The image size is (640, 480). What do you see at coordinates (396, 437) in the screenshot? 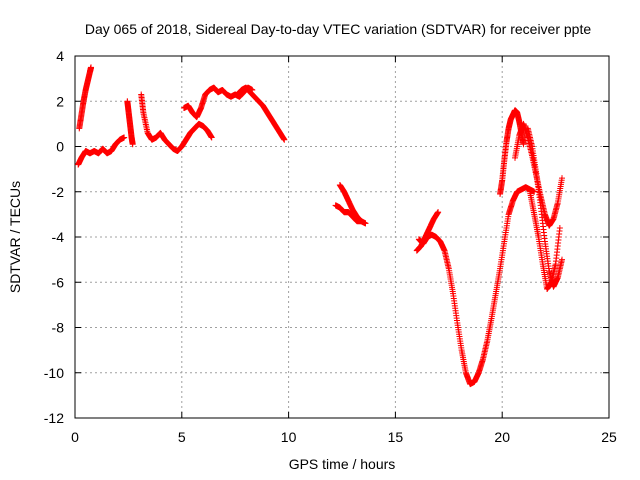
I see `x-tick-label: 15` at bounding box center [396, 437].